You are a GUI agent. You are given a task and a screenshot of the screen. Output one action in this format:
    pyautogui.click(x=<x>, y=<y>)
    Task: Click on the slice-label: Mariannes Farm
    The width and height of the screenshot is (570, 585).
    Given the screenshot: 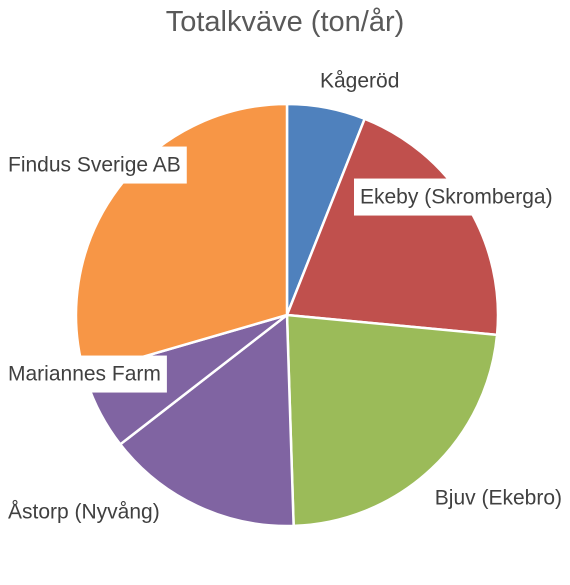 What is the action you would take?
    pyautogui.click(x=84, y=374)
    